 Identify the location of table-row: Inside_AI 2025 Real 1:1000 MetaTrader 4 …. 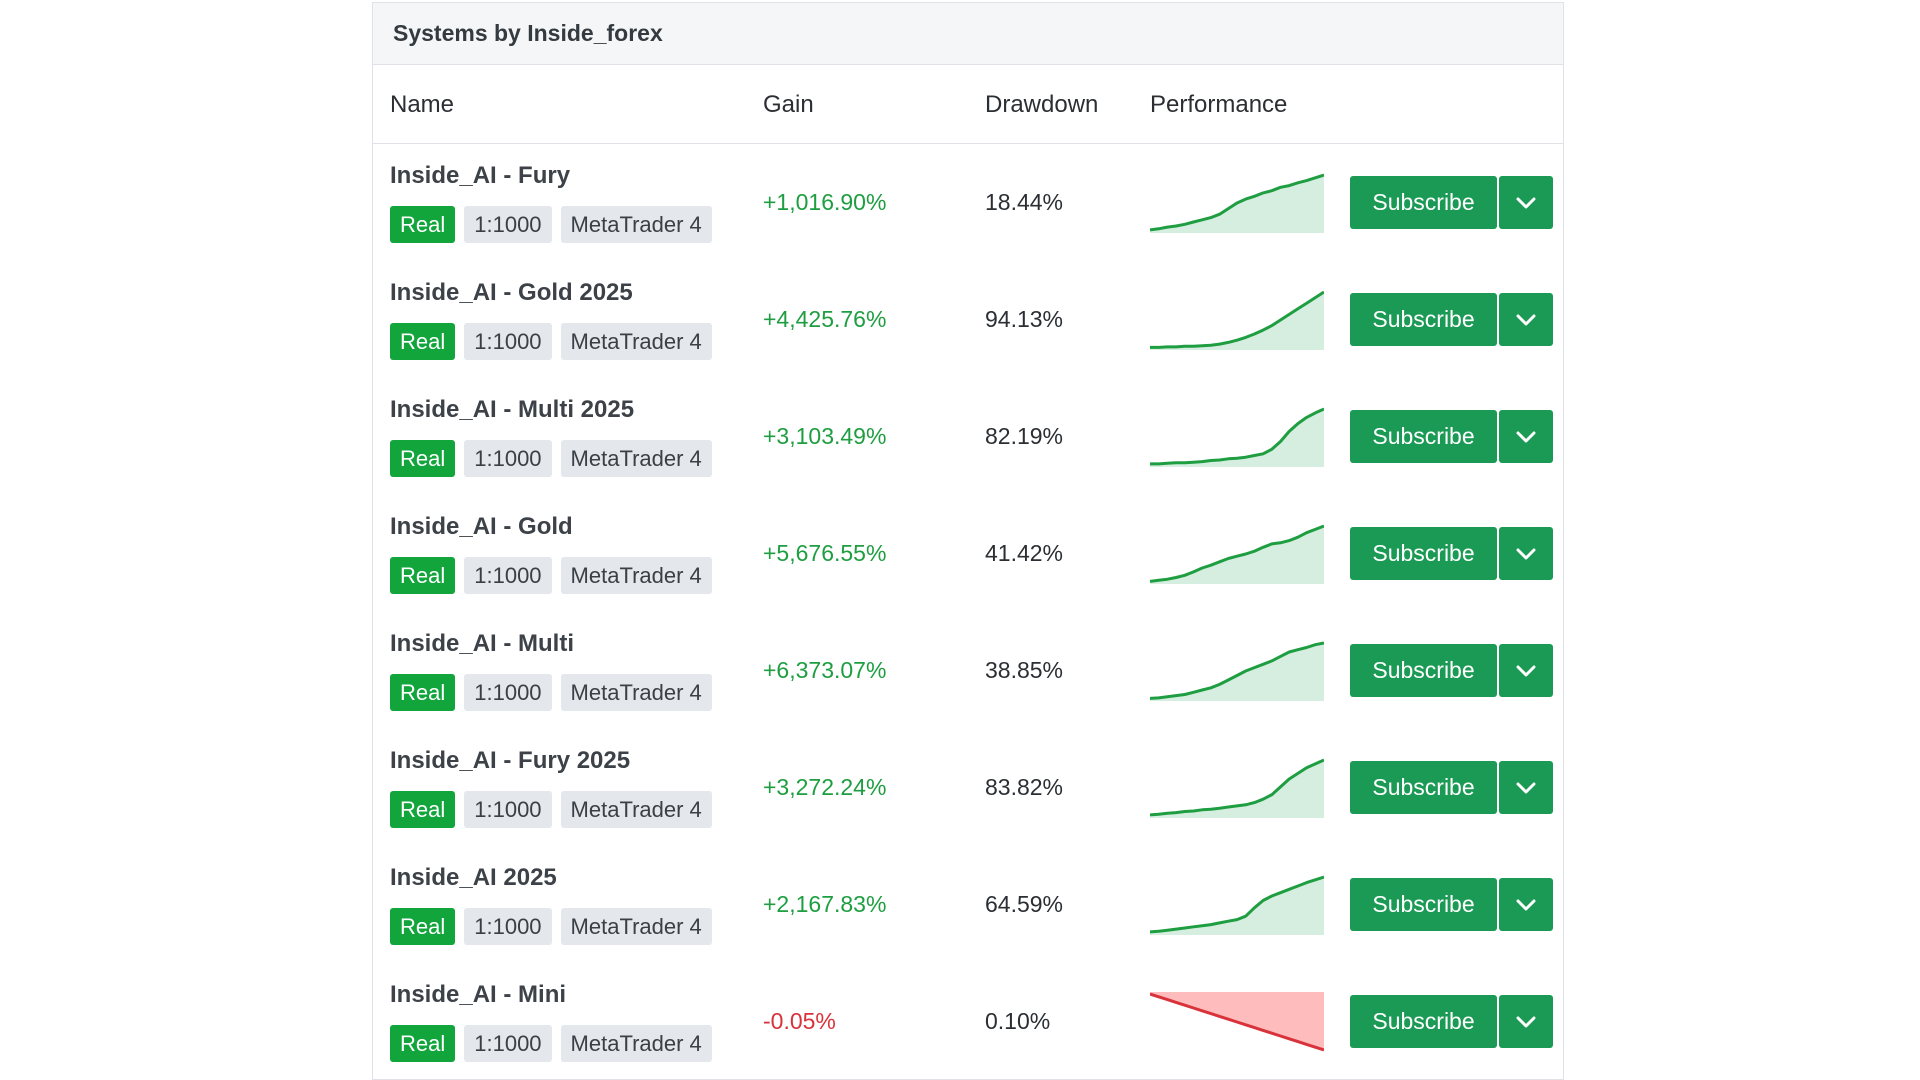
(968, 904).